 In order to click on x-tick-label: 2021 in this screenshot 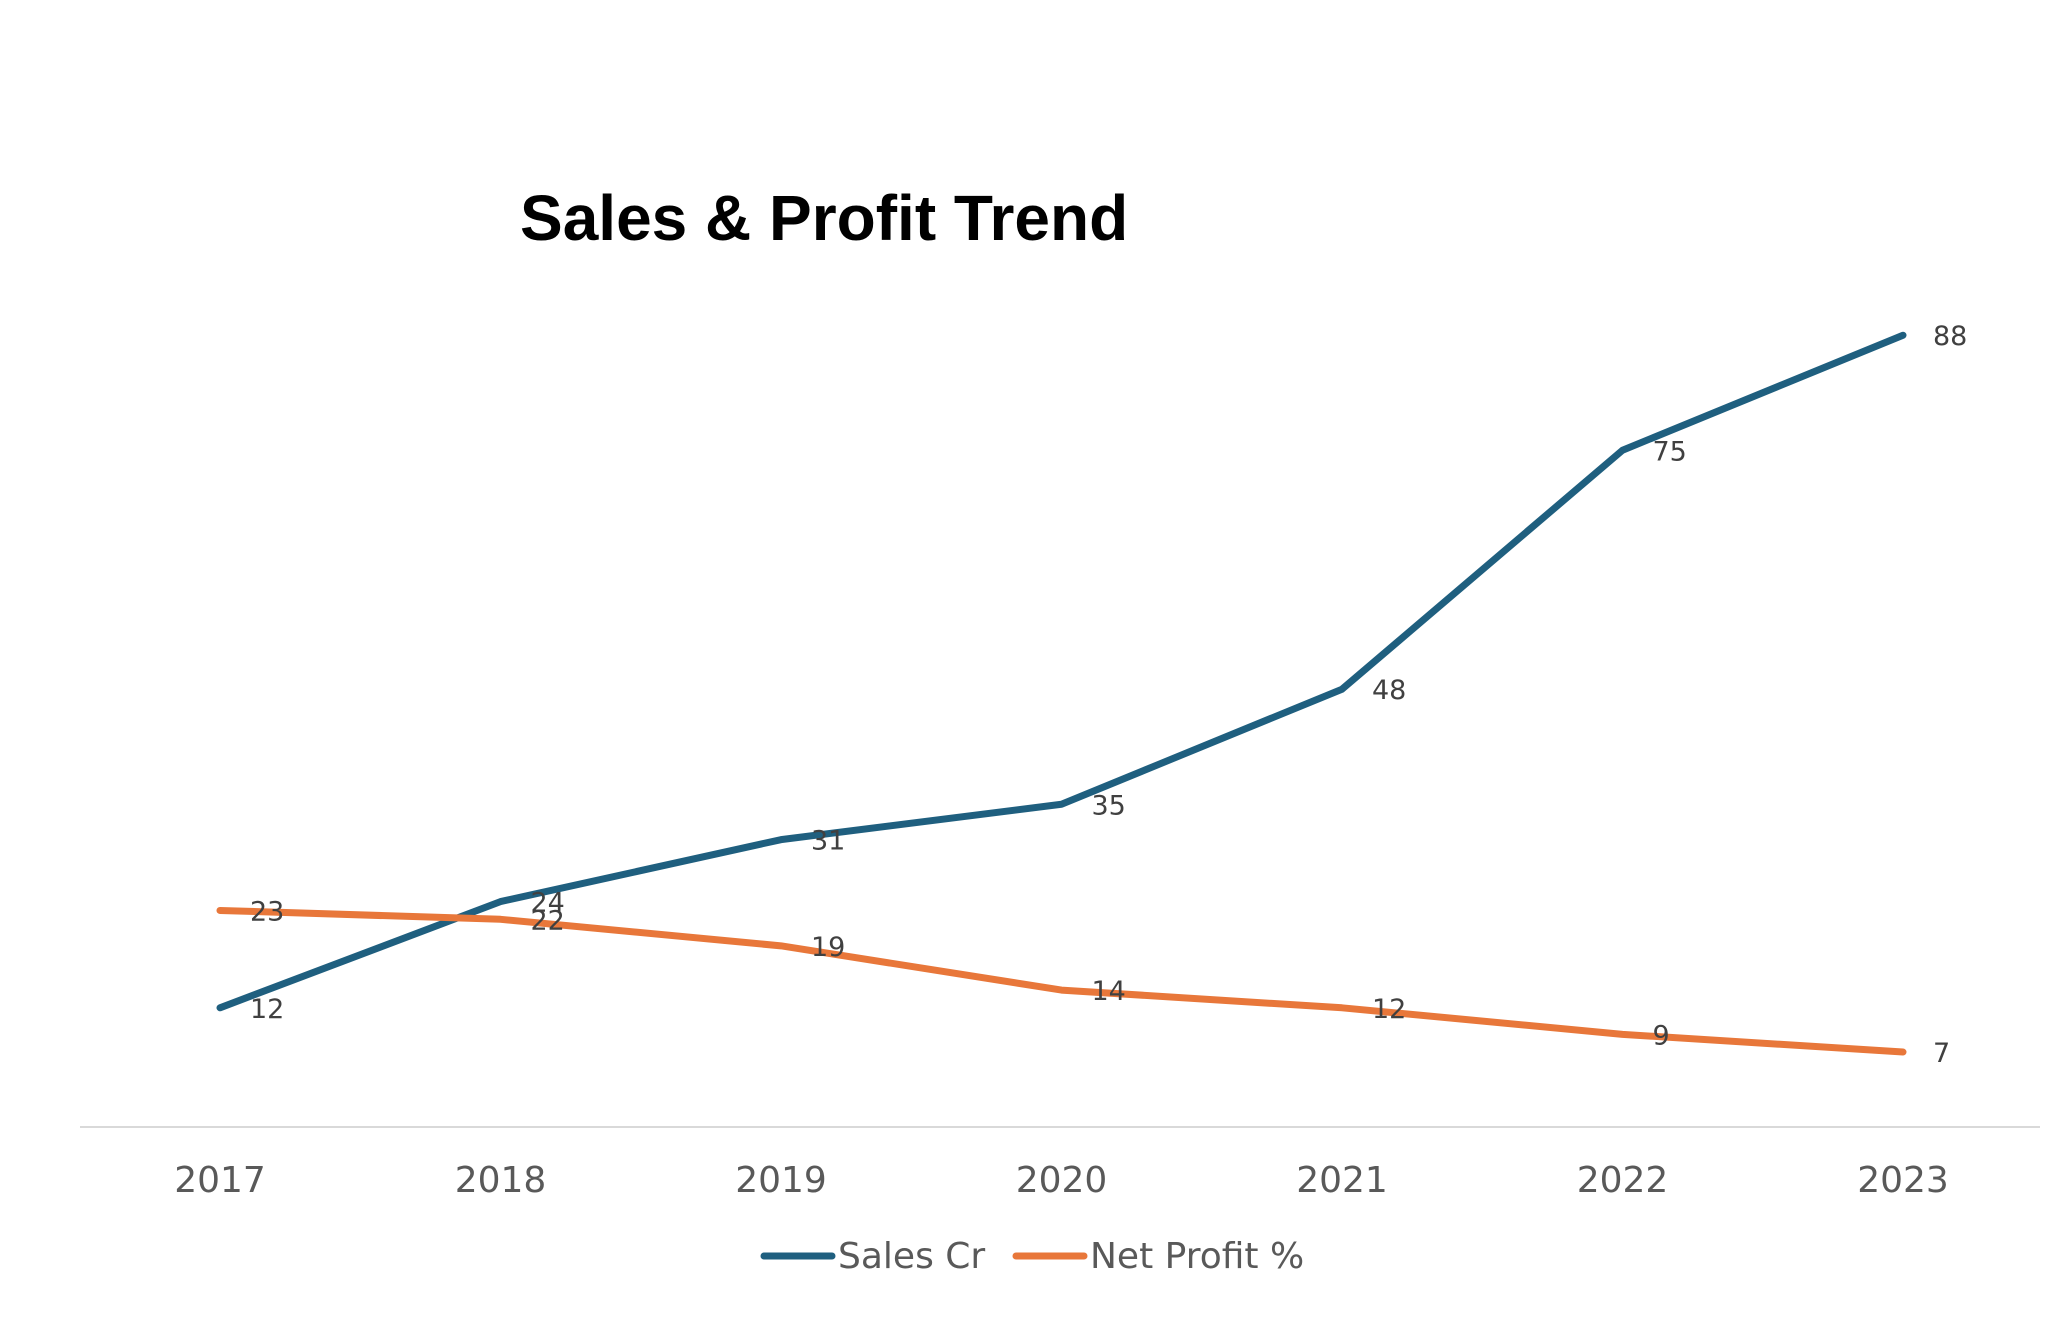, I will do `click(1342, 1180)`.